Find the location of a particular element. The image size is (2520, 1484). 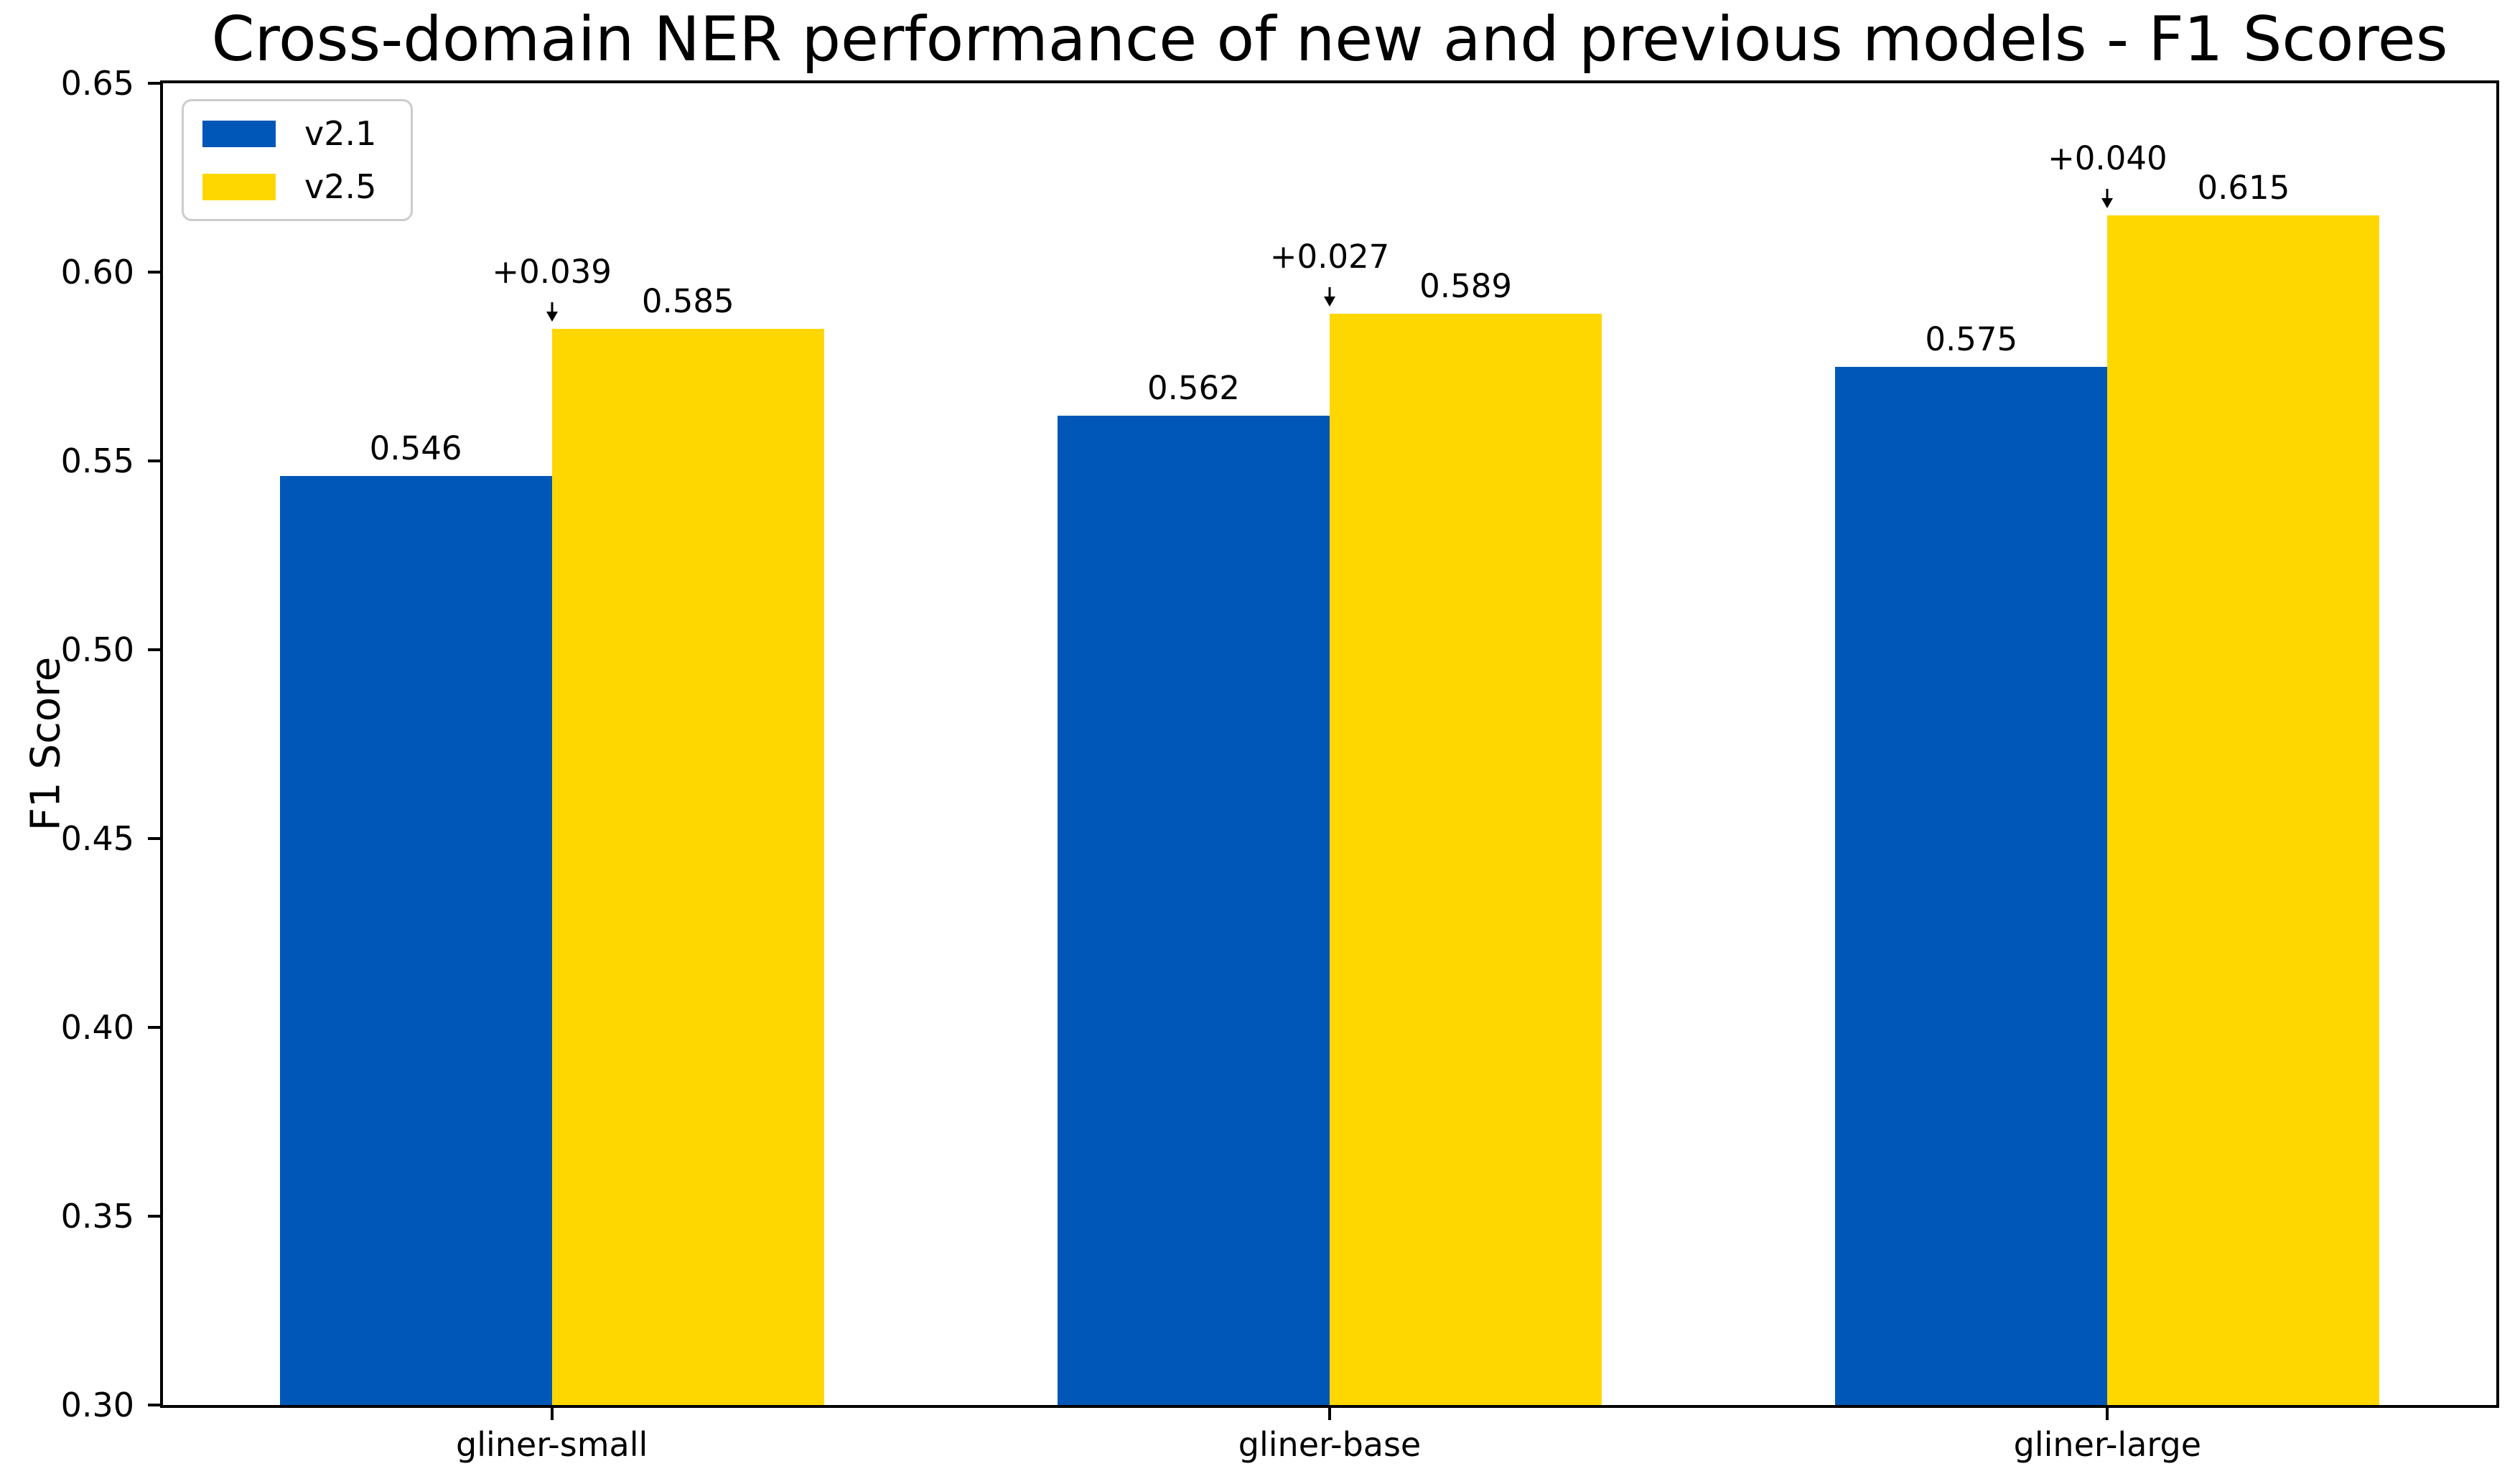

x-tick-label-gliner-large: gliner-large is located at coordinates (2107, 1444).